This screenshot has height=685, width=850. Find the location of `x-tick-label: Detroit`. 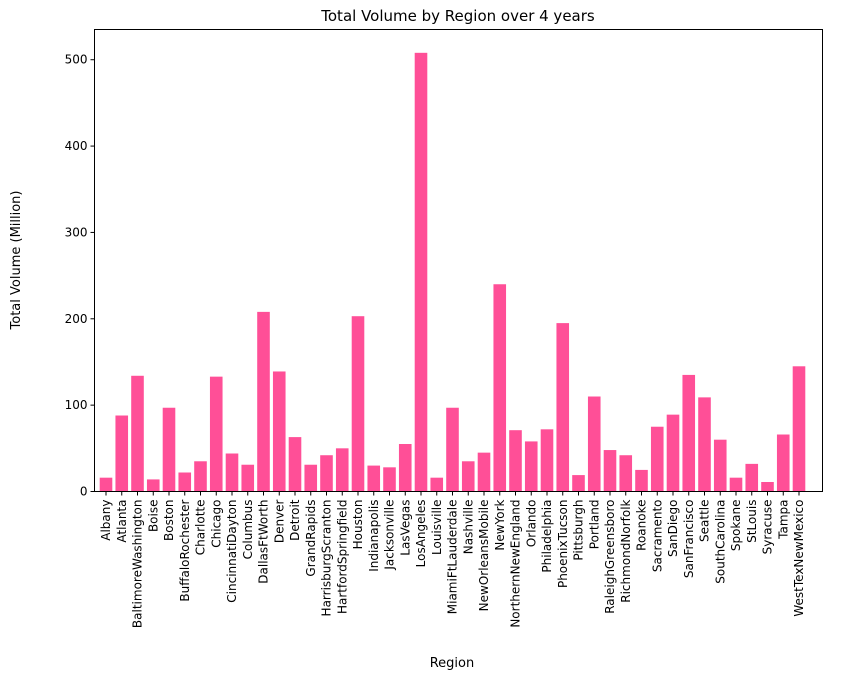

x-tick-label: Detroit is located at coordinates (295, 520).